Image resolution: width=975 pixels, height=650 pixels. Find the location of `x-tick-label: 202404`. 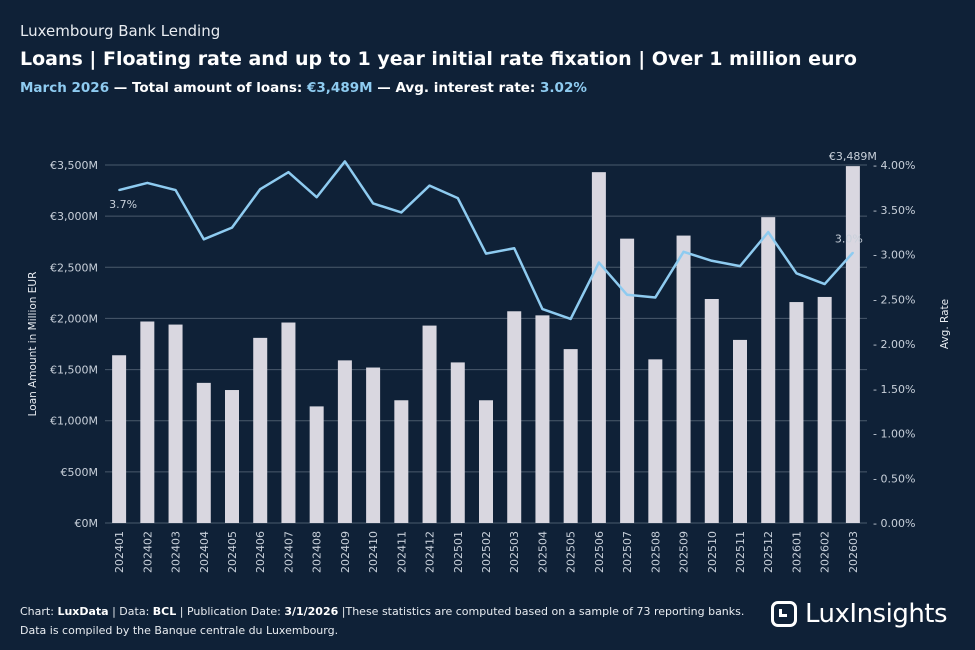

x-tick-label: 202404 is located at coordinates (204, 552).